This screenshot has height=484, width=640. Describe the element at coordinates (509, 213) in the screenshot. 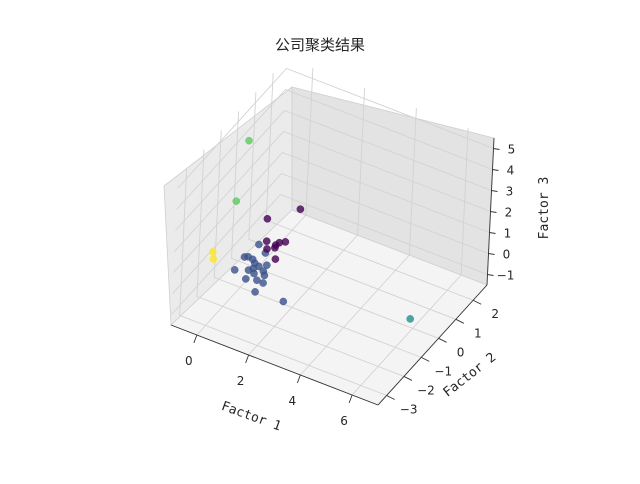

I see `z-tick-label: 2` at that location.